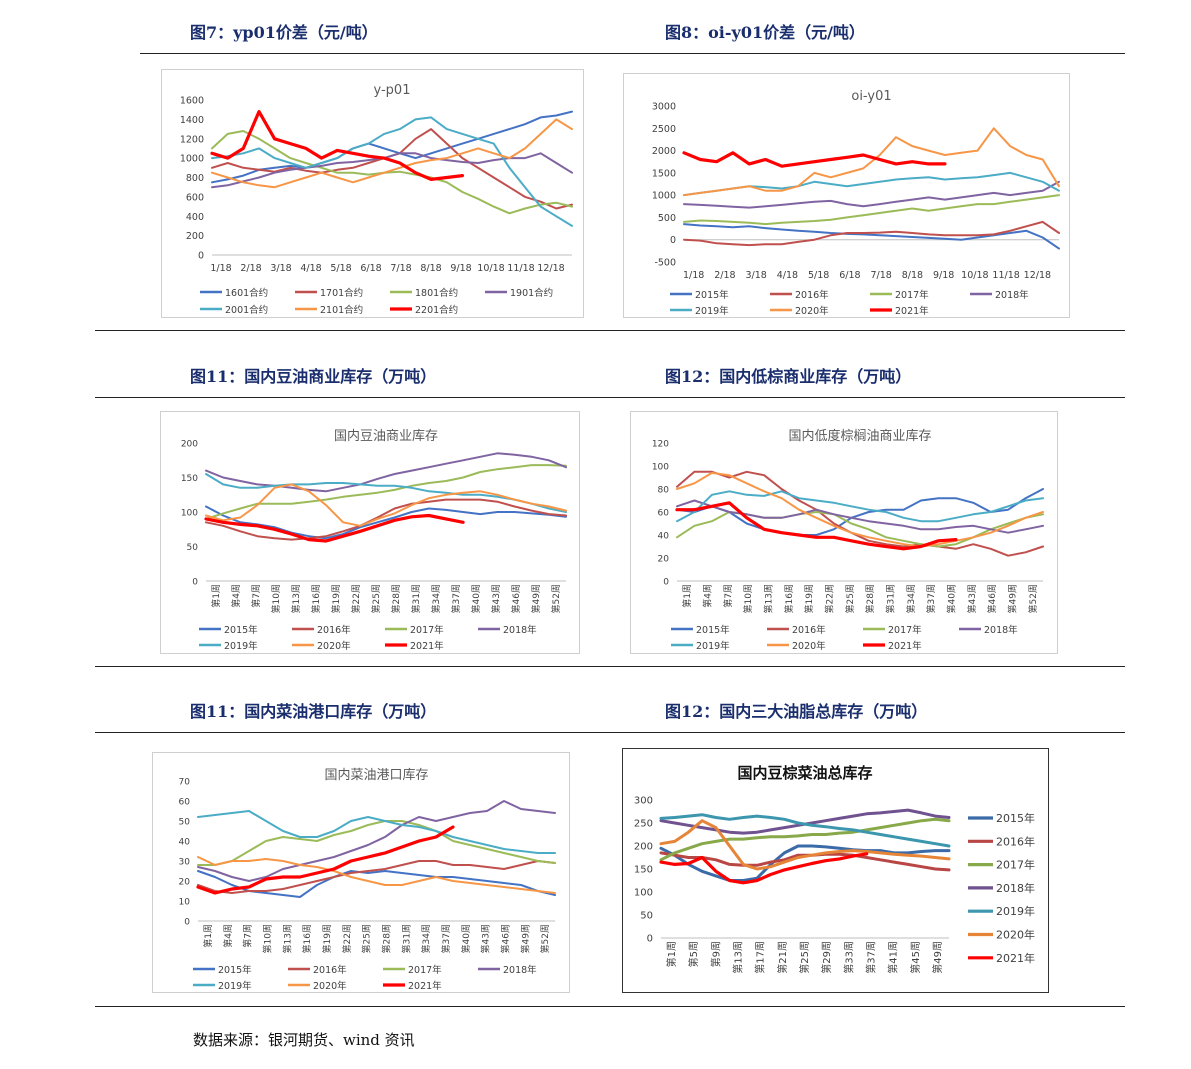  I want to click on y-tick-label: 150, so click(189, 479).